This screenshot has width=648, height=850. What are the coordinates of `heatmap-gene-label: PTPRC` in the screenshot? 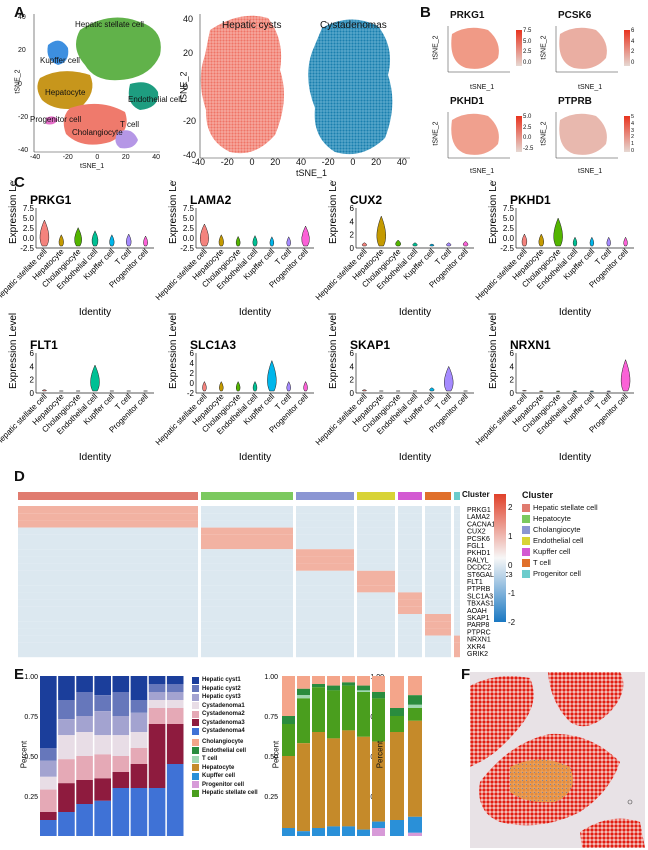 It's located at (479, 632).